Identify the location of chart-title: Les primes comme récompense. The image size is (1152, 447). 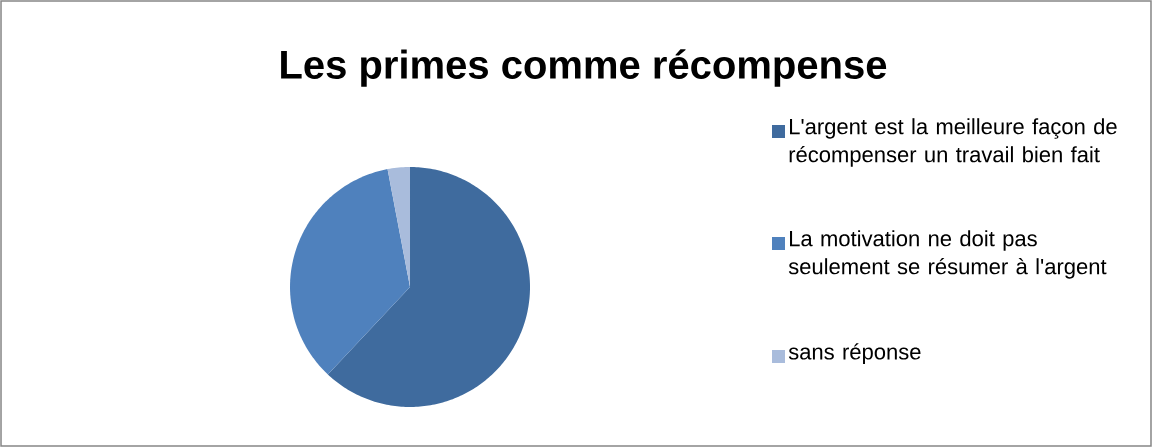
(584, 68).